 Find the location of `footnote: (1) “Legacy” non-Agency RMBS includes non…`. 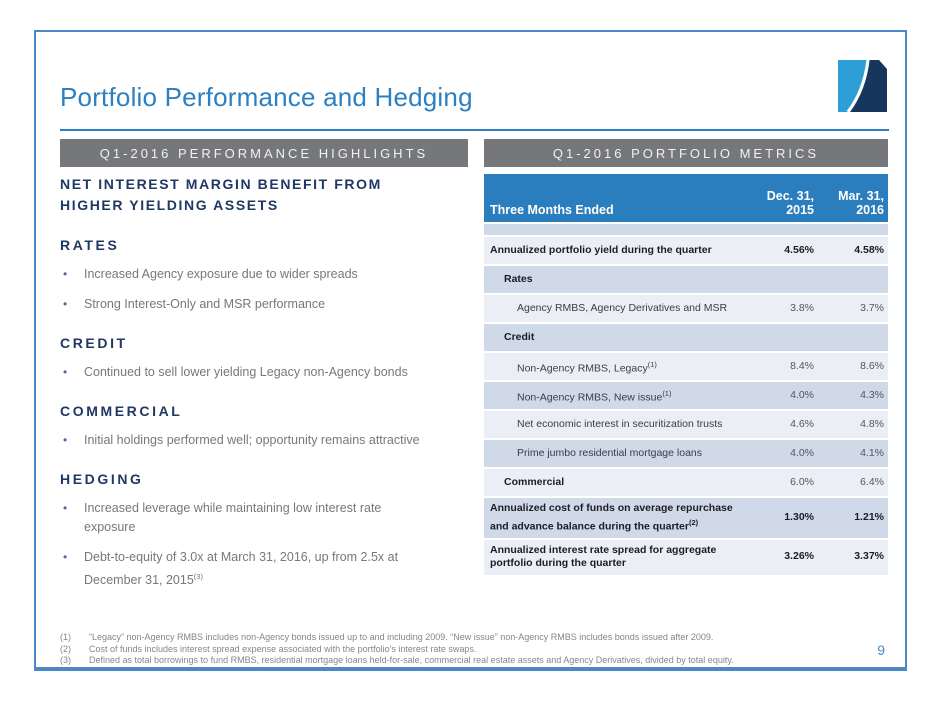

footnote: (1) “Legacy” non-Agency RMBS includes non… is located at coordinates (473, 638).